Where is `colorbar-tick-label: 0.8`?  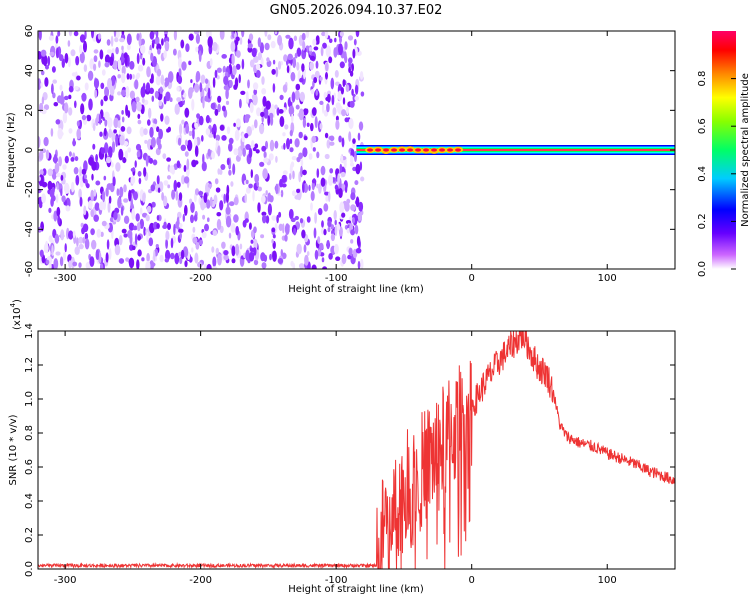
colorbar-tick-label: 0.8 is located at coordinates (702, 79).